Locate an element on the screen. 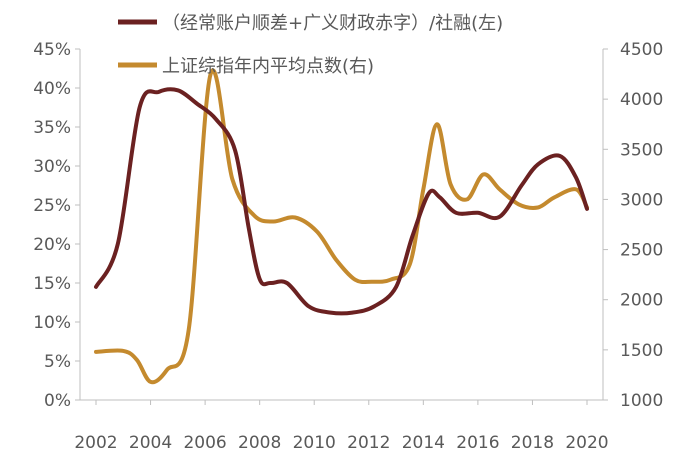  right-axis-ticks: 1000 1500 2000 2500 3000 3500 4000 4500 is located at coordinates (633, 225).